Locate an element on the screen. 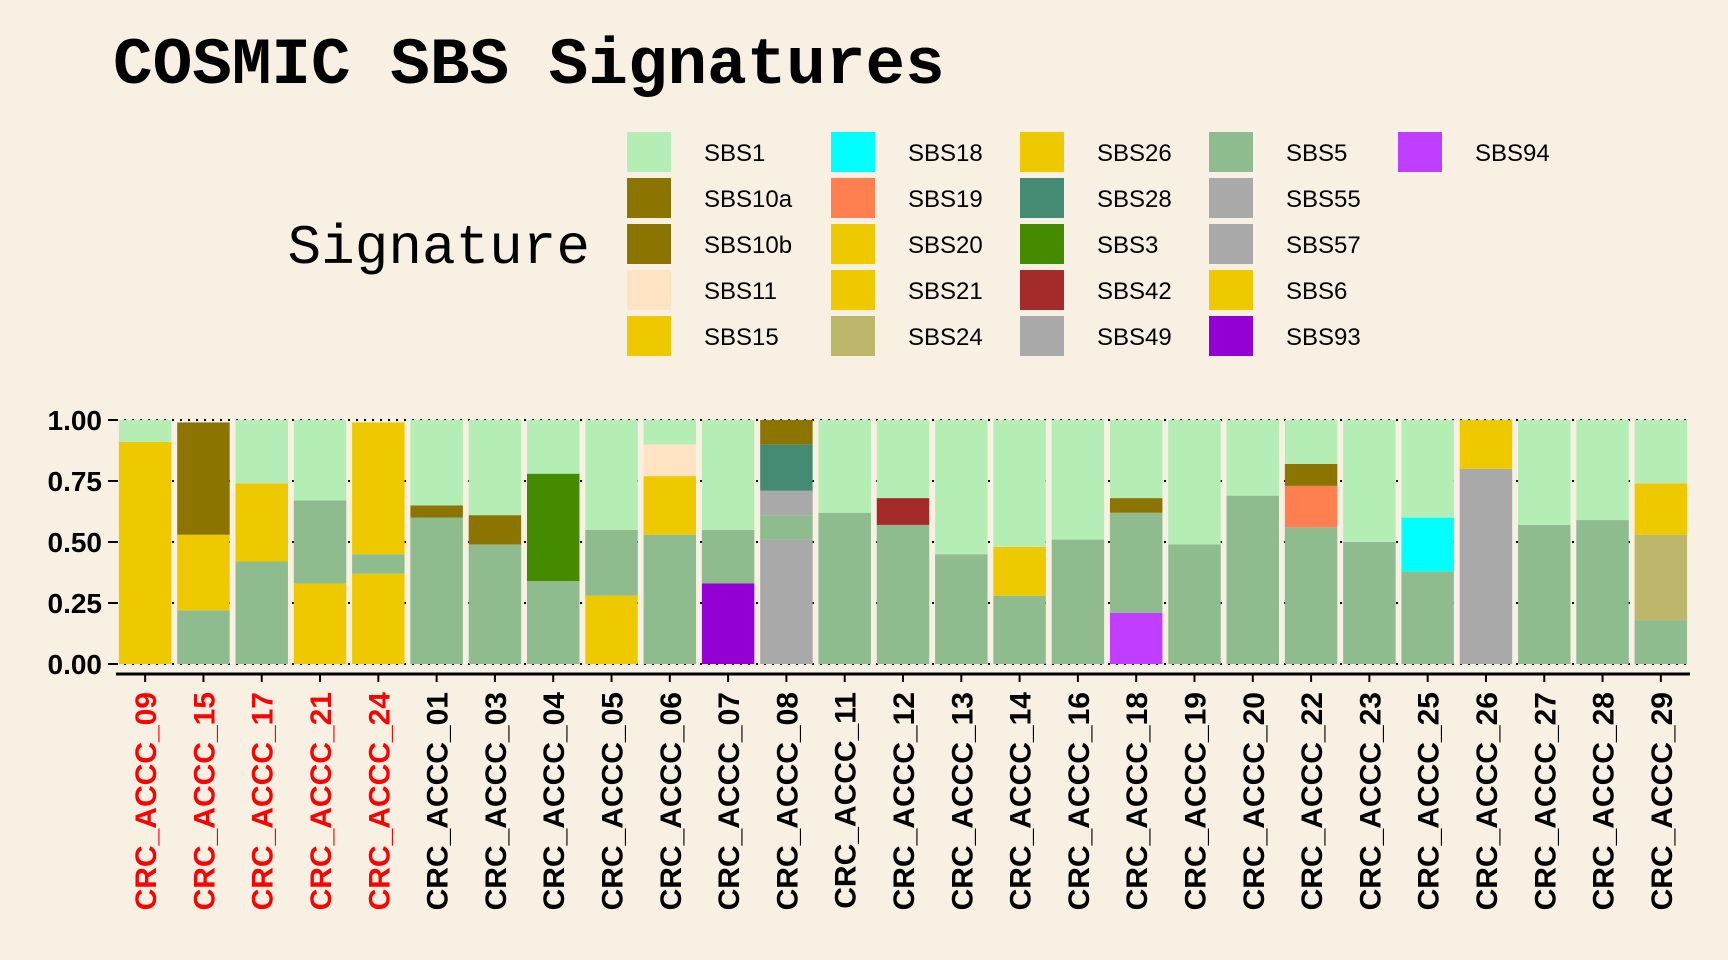  legend-label: SBS20 is located at coordinates (945, 245).